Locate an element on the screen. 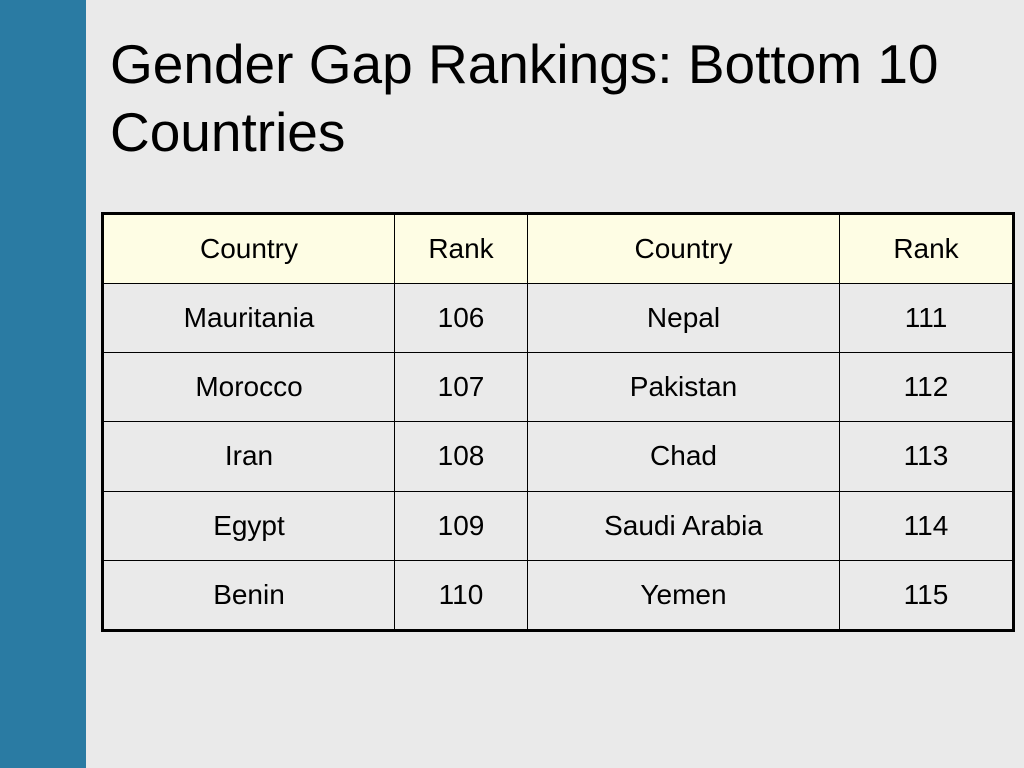  rank-cell: 106 is located at coordinates (461, 318).